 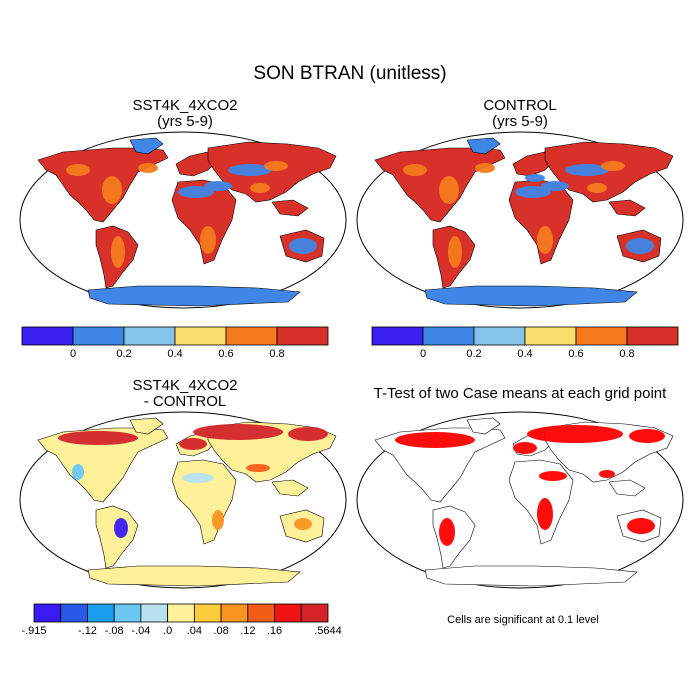 What do you see at coordinates (183, 500) in the screenshot?
I see `map-difference` at bounding box center [183, 500].